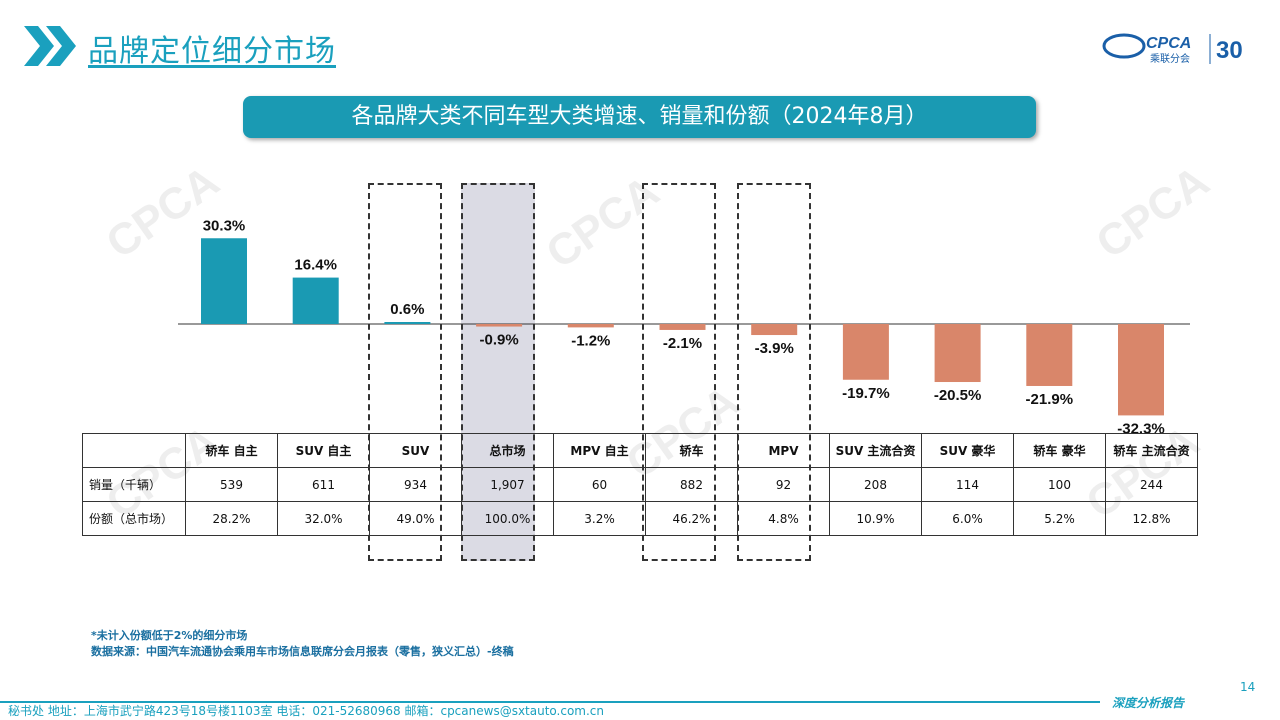 The height and width of the screenshot is (720, 1280). I want to click on table-cell: 10.9%, so click(875, 518).